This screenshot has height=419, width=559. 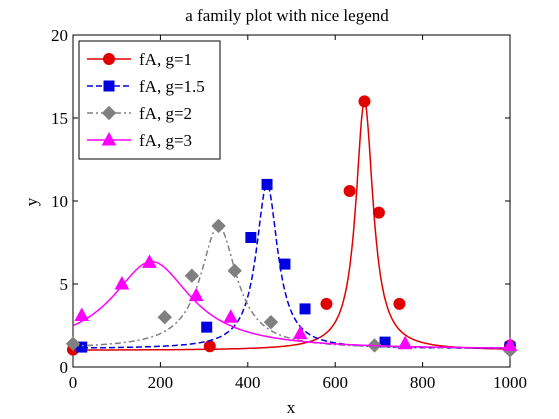 What do you see at coordinates (172, 86) in the screenshot?
I see `legend-label: fA, g=1.5` at bounding box center [172, 86].